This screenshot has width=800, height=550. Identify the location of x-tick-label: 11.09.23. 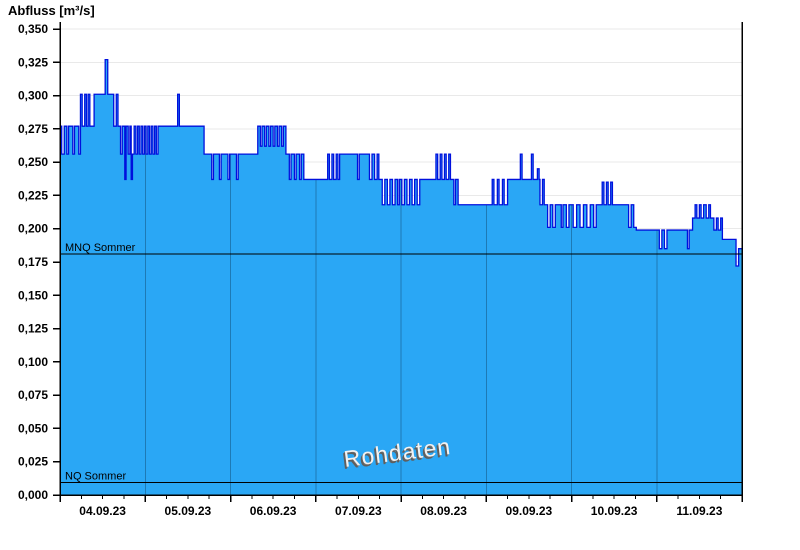
(699, 511).